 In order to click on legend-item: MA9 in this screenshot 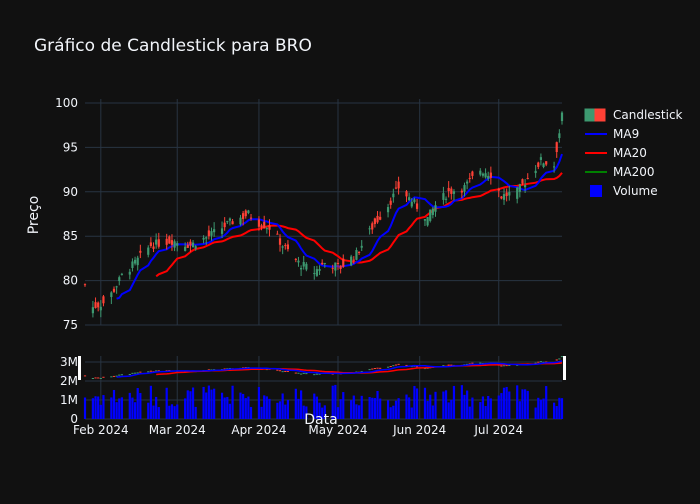, I will do `click(612, 134)`.